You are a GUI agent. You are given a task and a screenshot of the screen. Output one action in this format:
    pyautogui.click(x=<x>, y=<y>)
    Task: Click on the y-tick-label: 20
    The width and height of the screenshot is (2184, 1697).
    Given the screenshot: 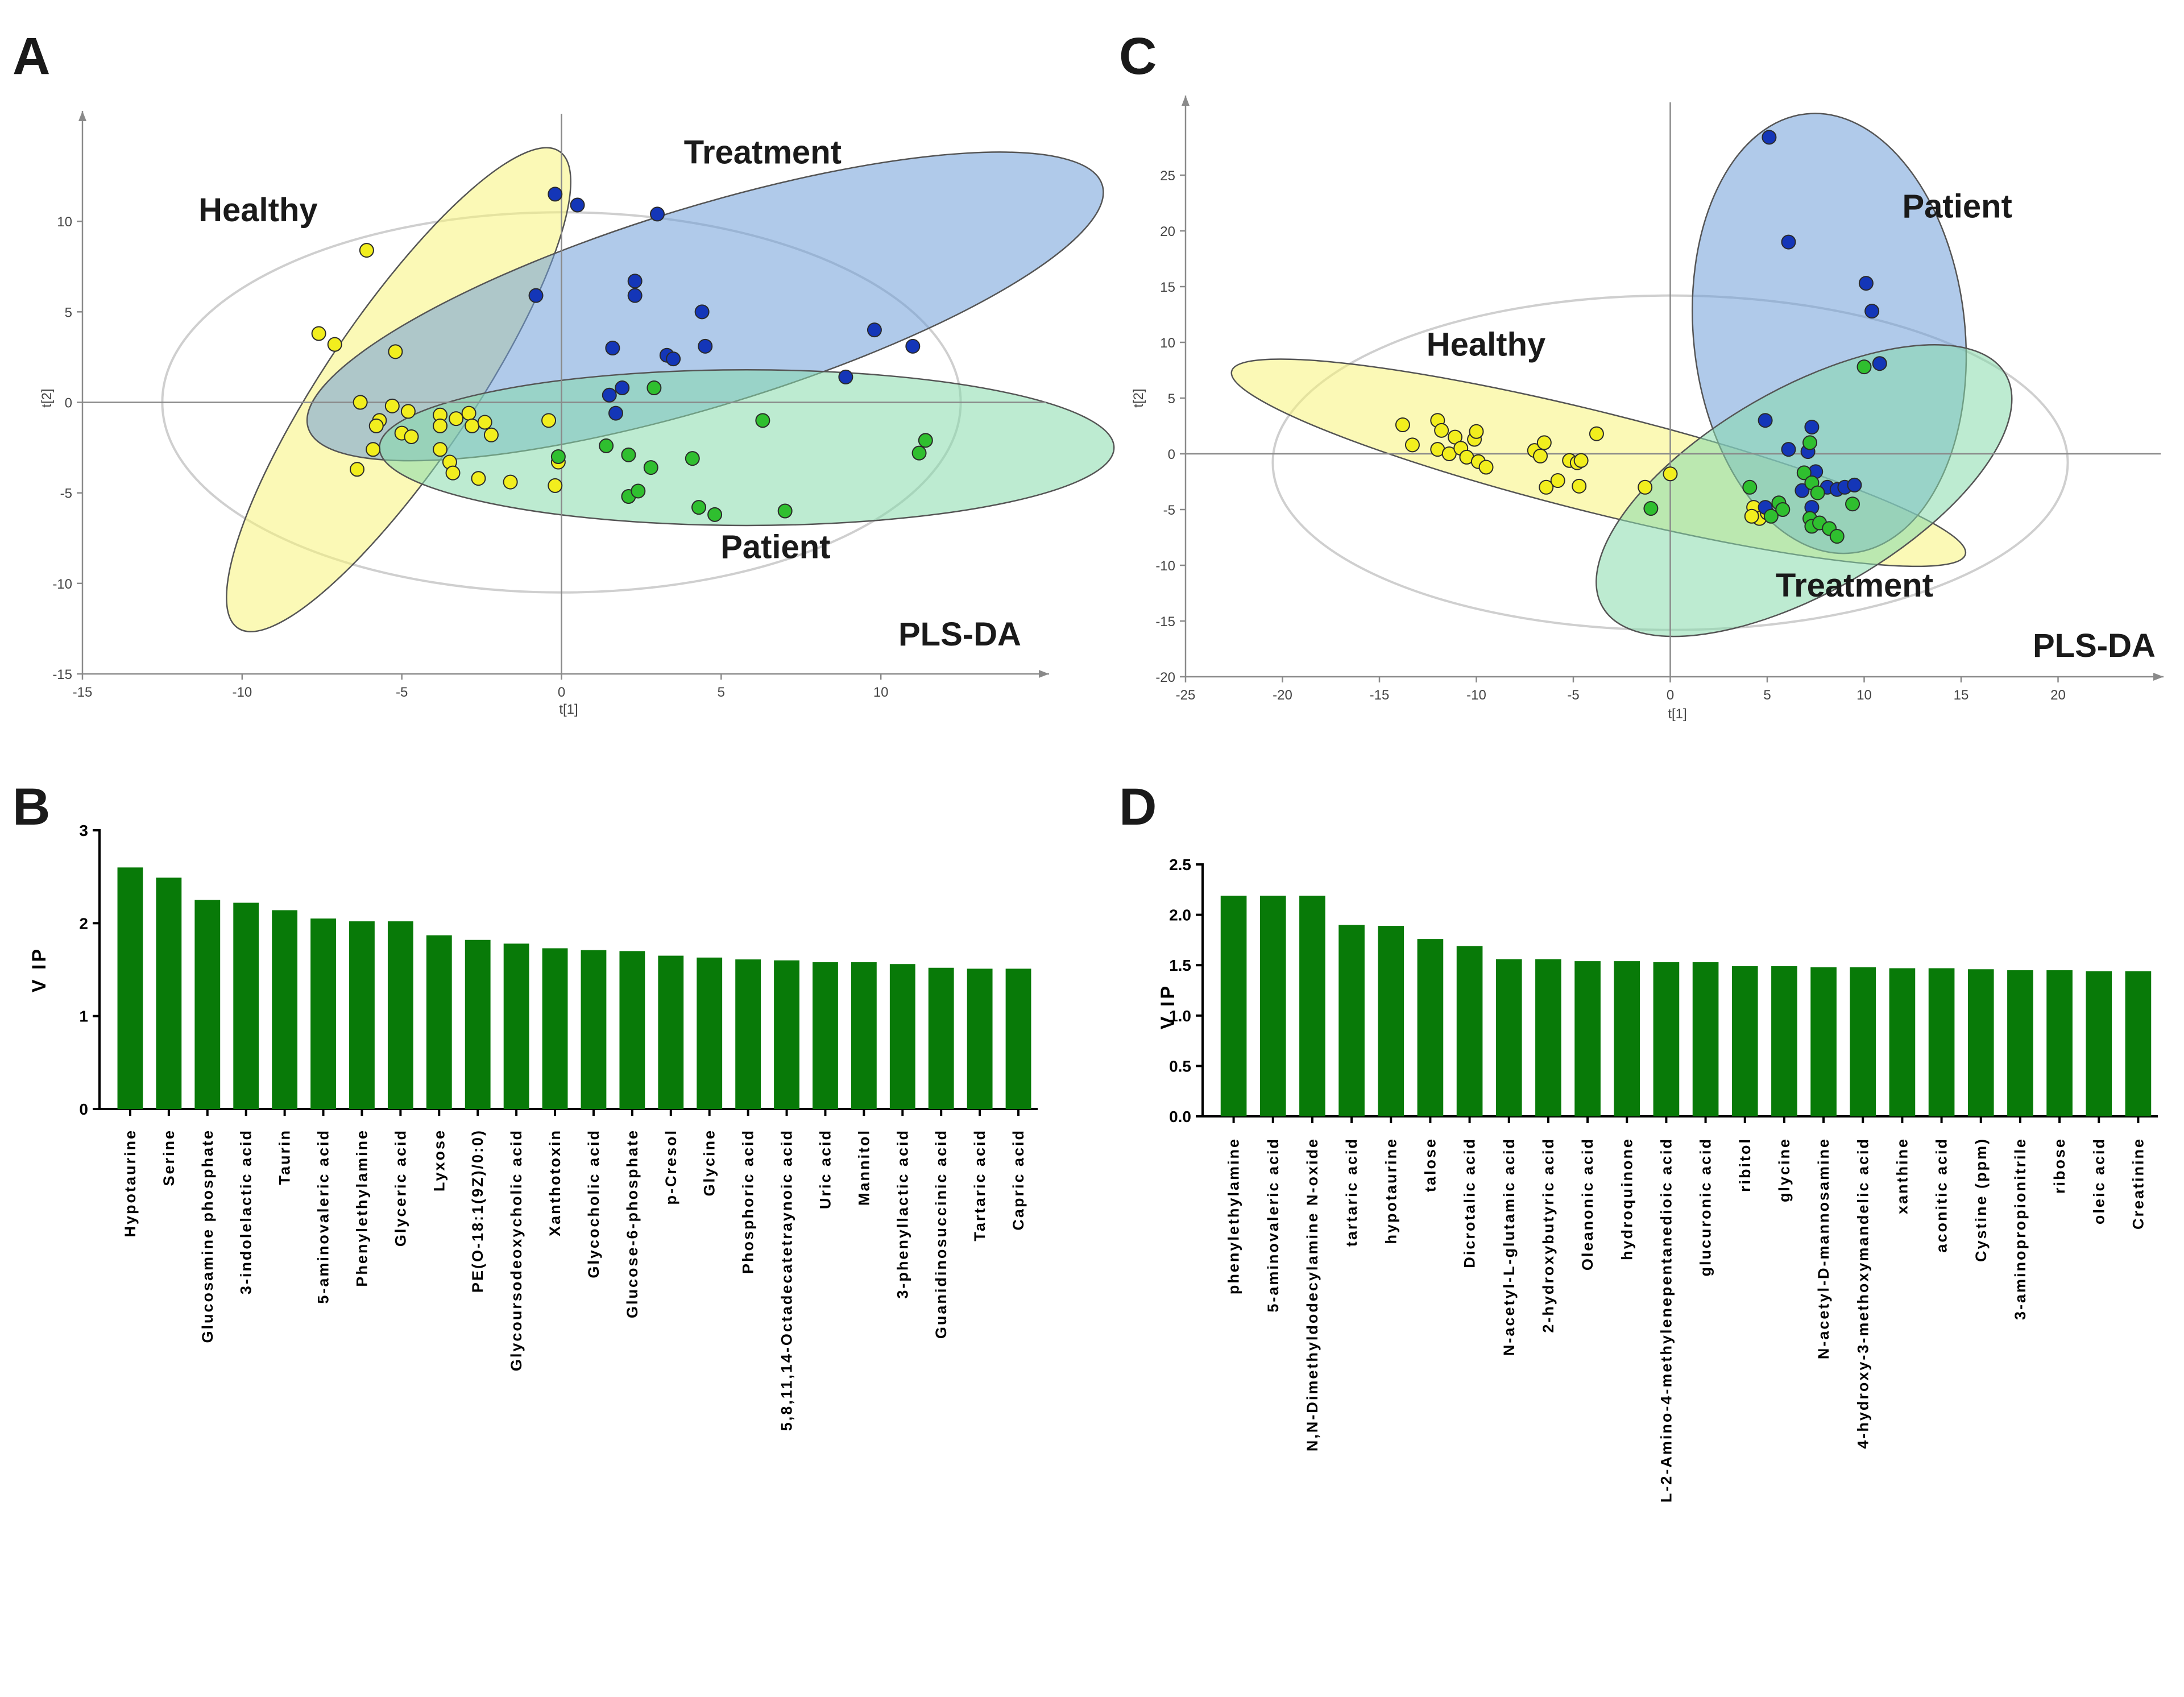 What is the action you would take?
    pyautogui.click(x=1167, y=231)
    